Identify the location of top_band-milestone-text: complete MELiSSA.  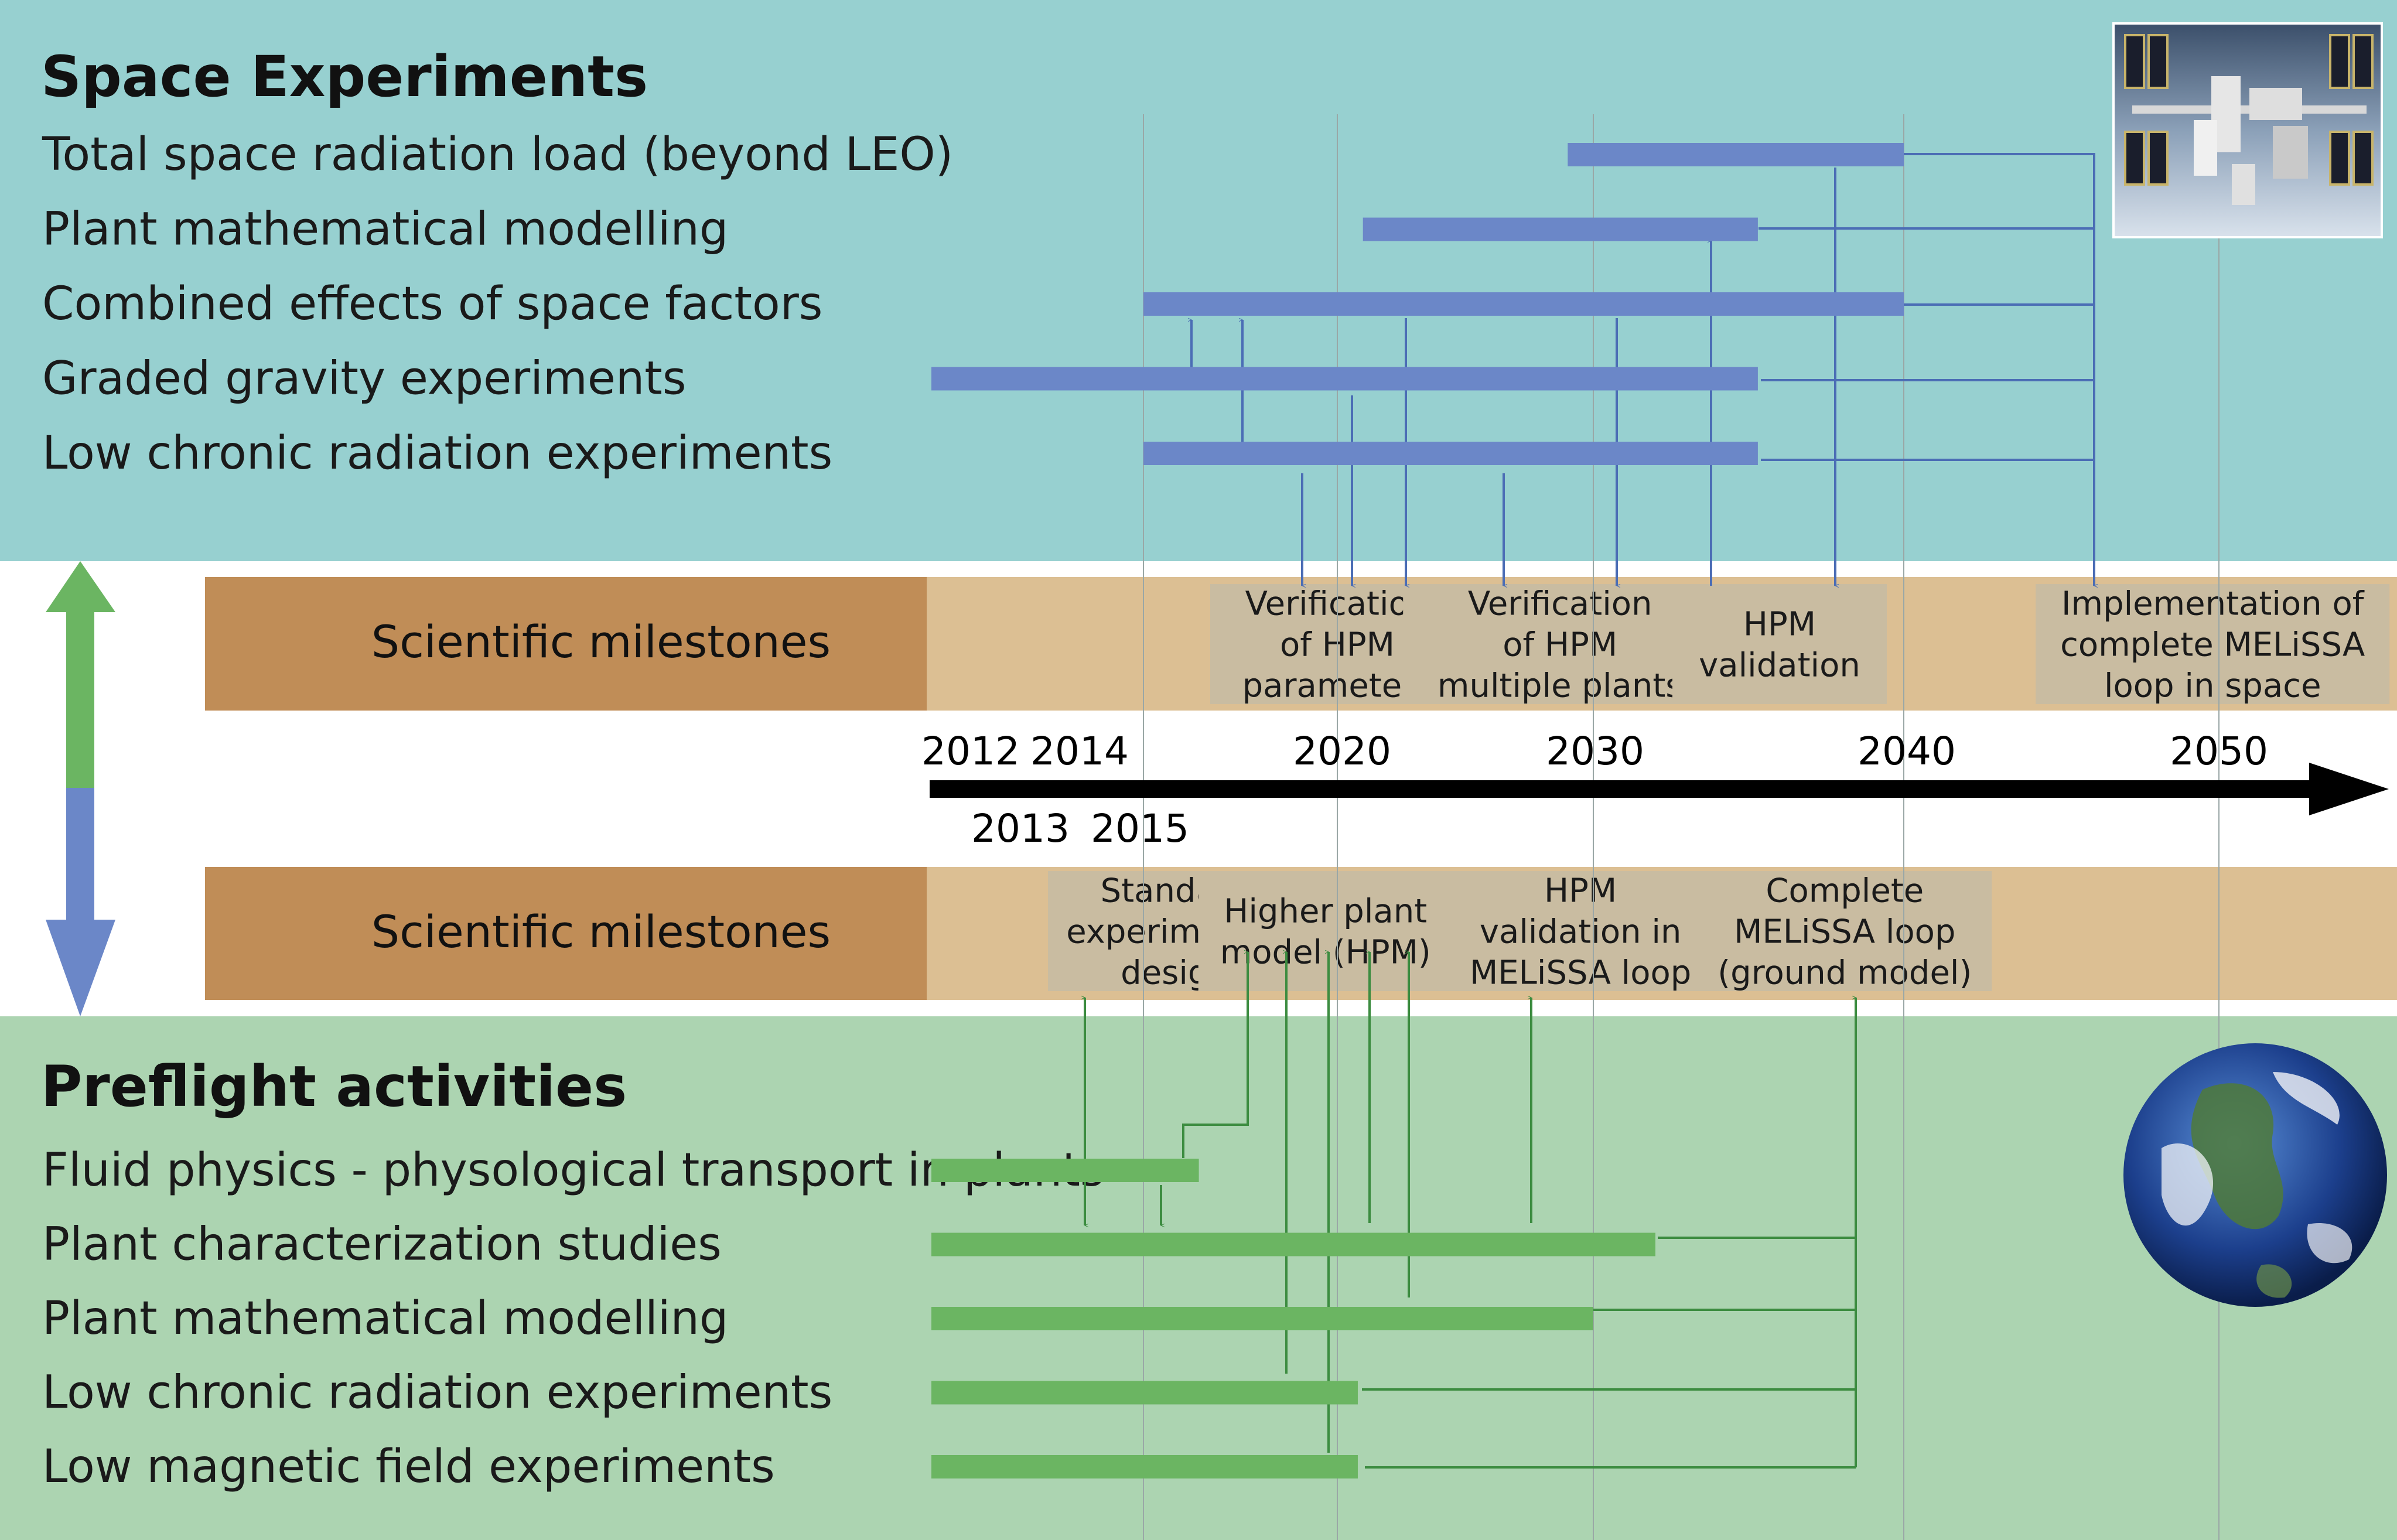
(2212, 645).